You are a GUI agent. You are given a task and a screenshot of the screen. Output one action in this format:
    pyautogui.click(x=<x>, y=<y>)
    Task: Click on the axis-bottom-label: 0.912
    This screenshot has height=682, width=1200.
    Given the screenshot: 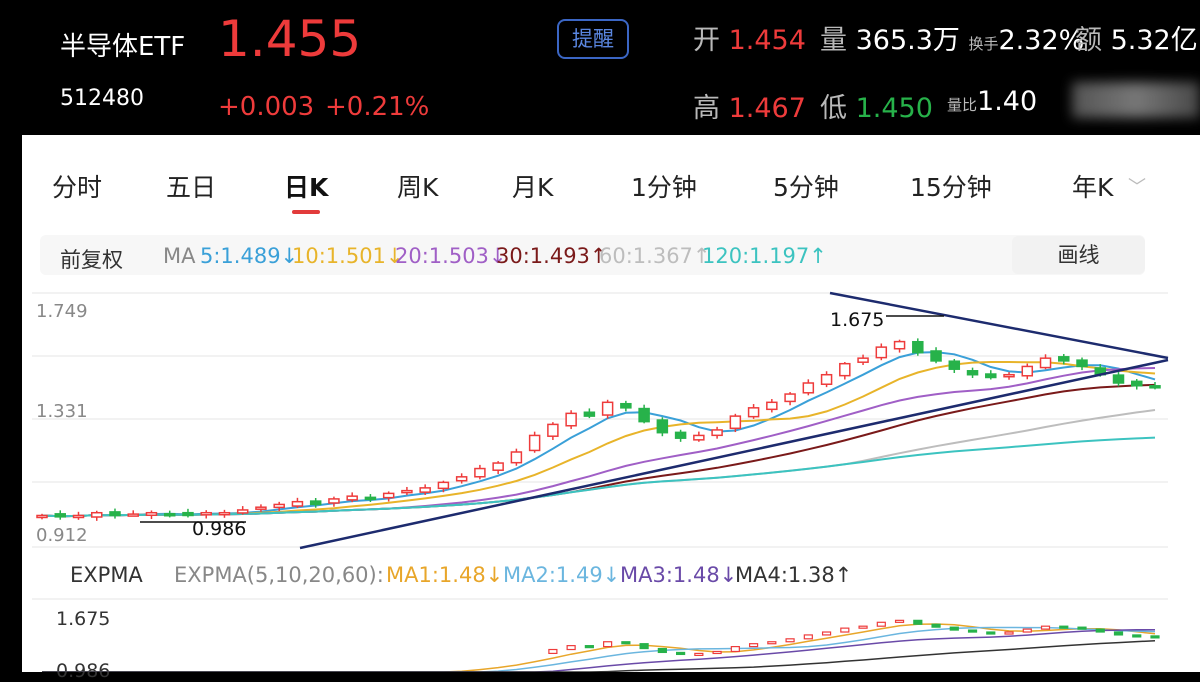 What is the action you would take?
    pyautogui.click(x=62, y=535)
    